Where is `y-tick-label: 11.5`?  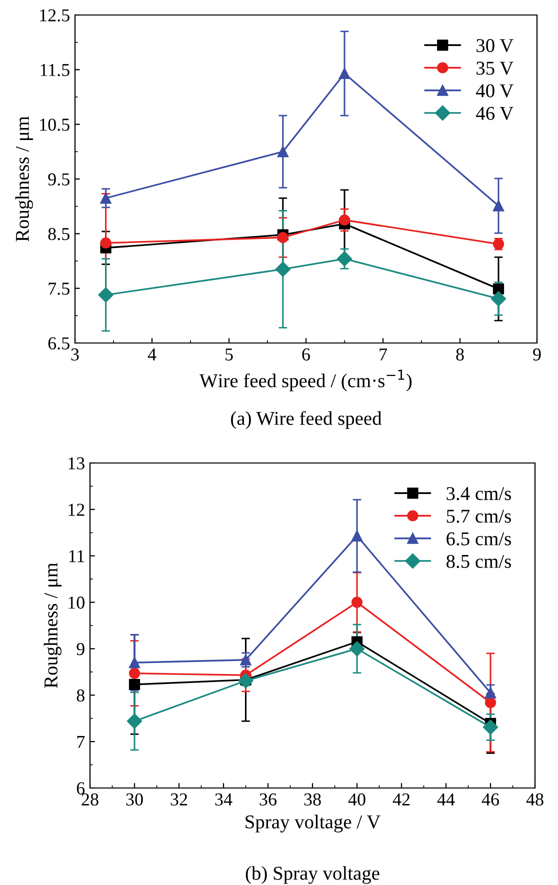 y-tick-label: 11.5 is located at coordinates (55, 70).